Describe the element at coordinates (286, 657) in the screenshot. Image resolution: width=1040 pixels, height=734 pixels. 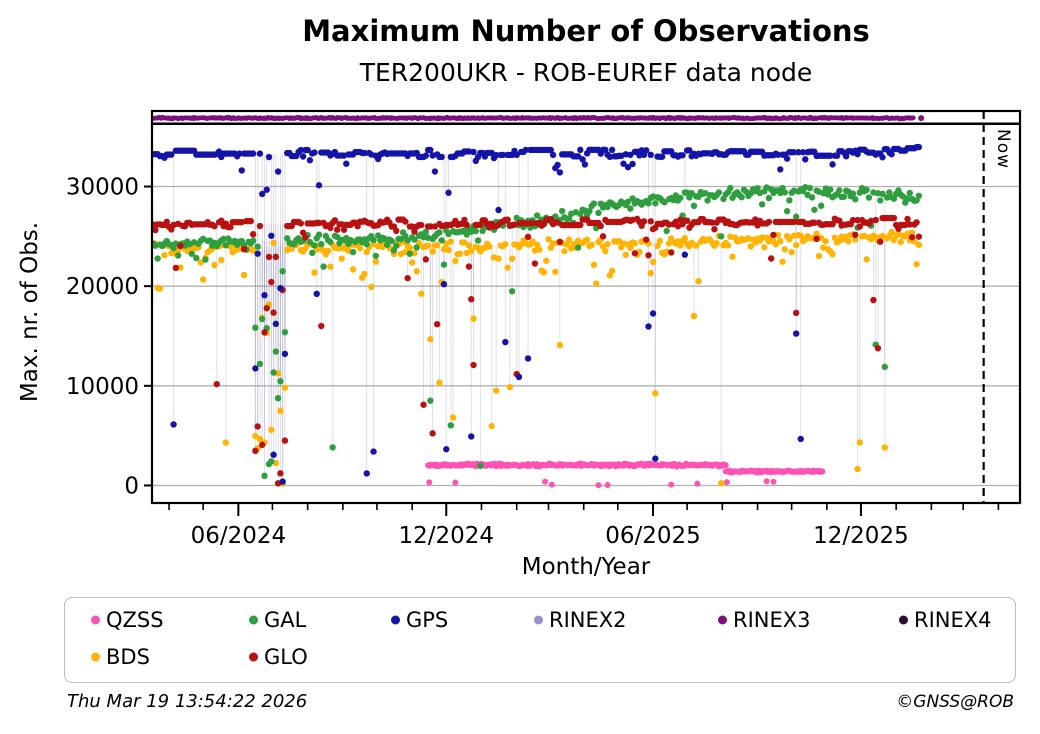
I see `legend-label: GLO` at that location.